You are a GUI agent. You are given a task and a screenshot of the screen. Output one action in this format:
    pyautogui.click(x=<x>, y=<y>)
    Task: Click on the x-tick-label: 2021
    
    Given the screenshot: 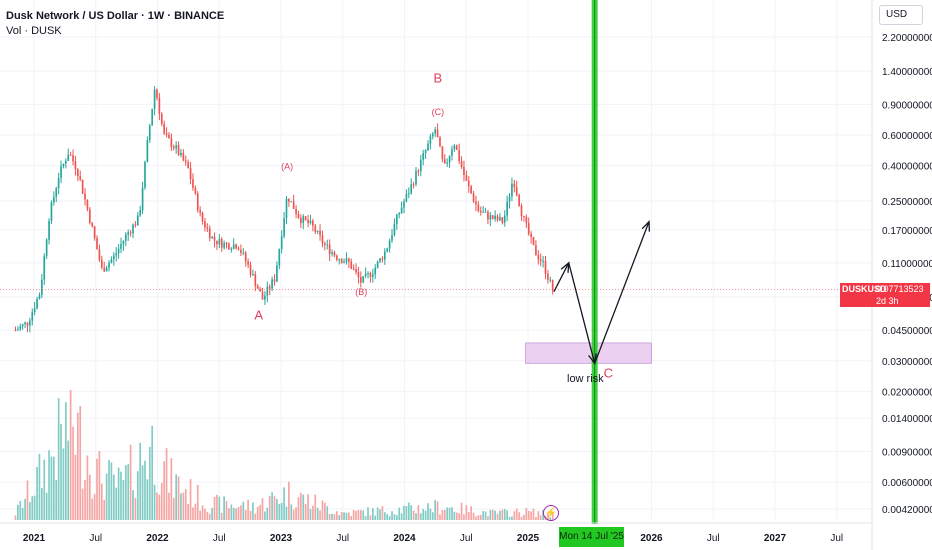 What is the action you would take?
    pyautogui.click(x=34, y=538)
    